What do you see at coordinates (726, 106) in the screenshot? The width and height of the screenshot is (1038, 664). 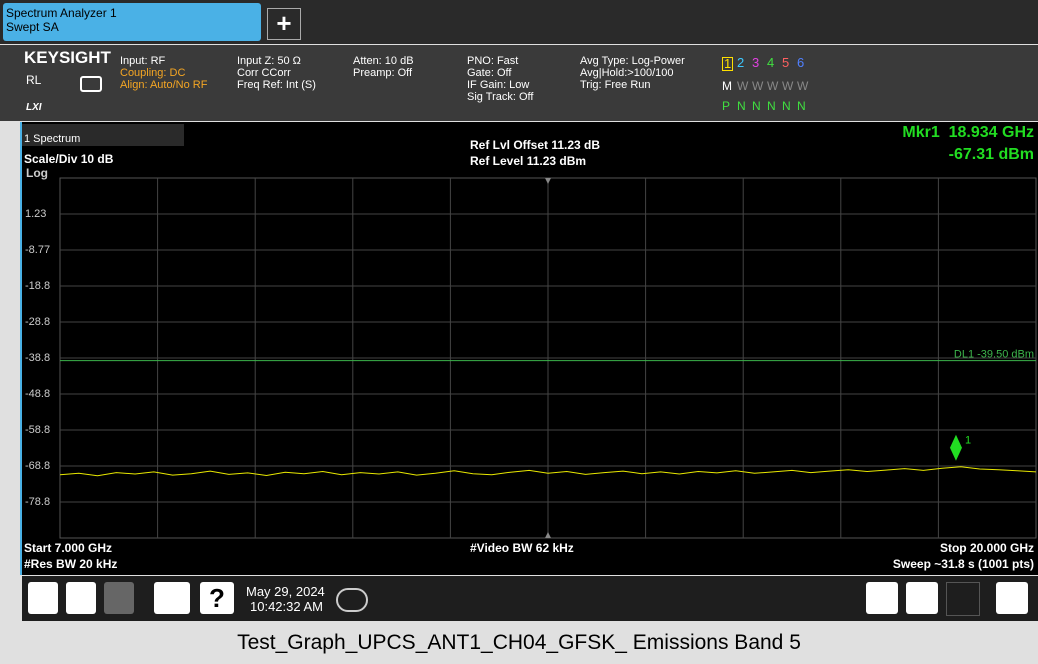 I see `trace-detector: P` at bounding box center [726, 106].